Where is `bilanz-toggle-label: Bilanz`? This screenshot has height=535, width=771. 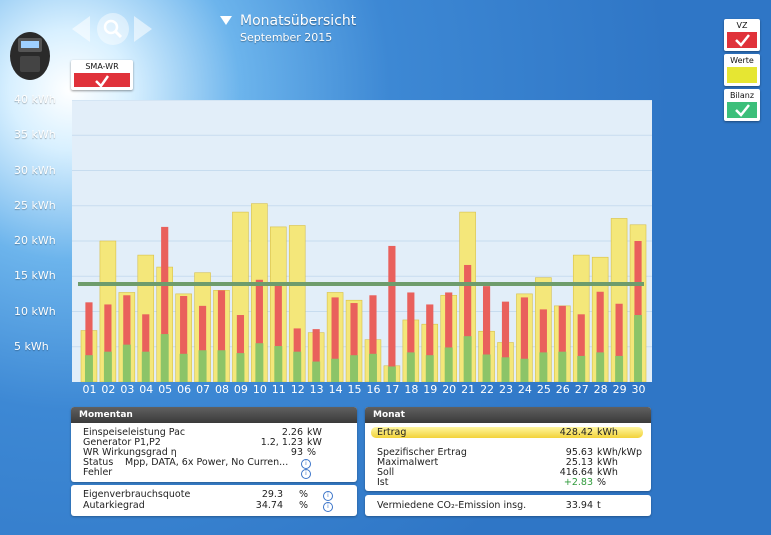 bilanz-toggle-label: Bilanz is located at coordinates (742, 95).